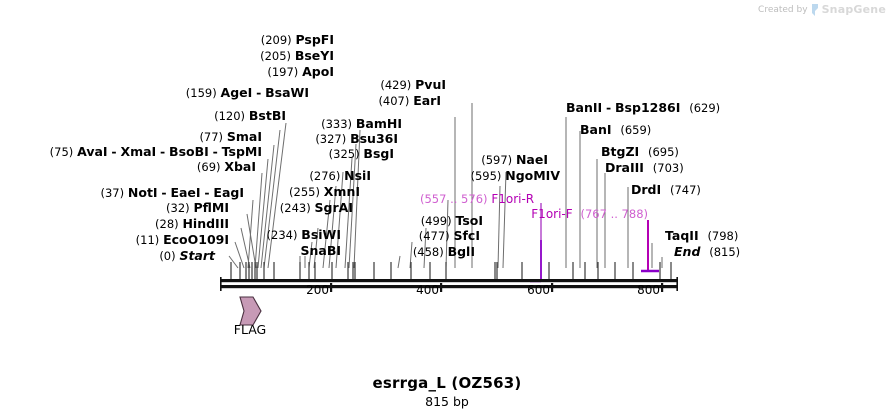  Describe the element at coordinates (615, 129) in the screenshot. I see `site-label-bani: BanI (659)` at that location.